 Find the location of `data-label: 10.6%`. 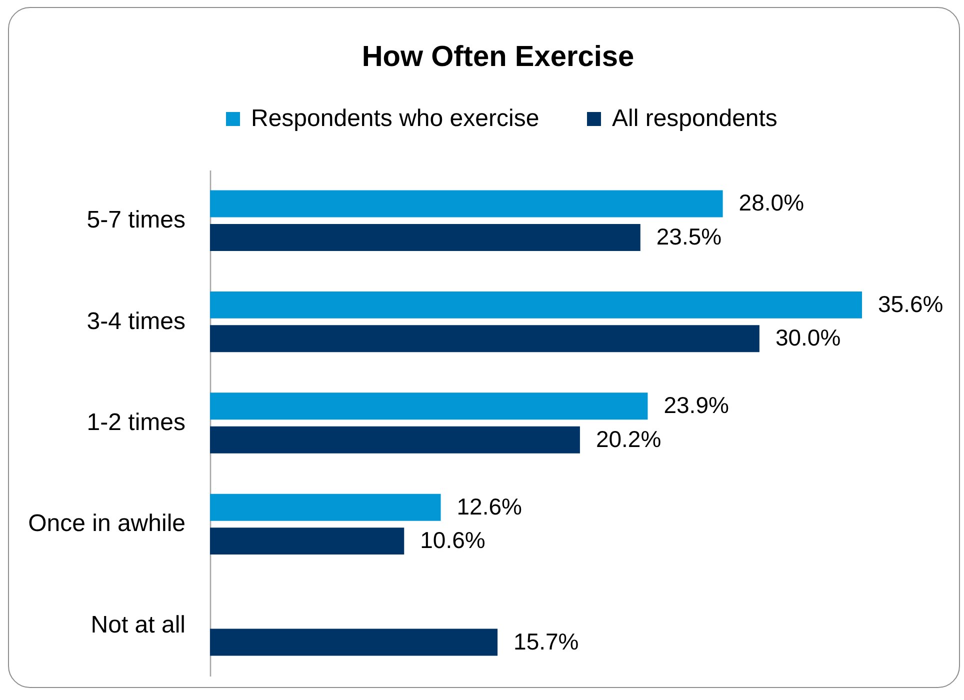

data-label: 10.6% is located at coordinates (453, 540).